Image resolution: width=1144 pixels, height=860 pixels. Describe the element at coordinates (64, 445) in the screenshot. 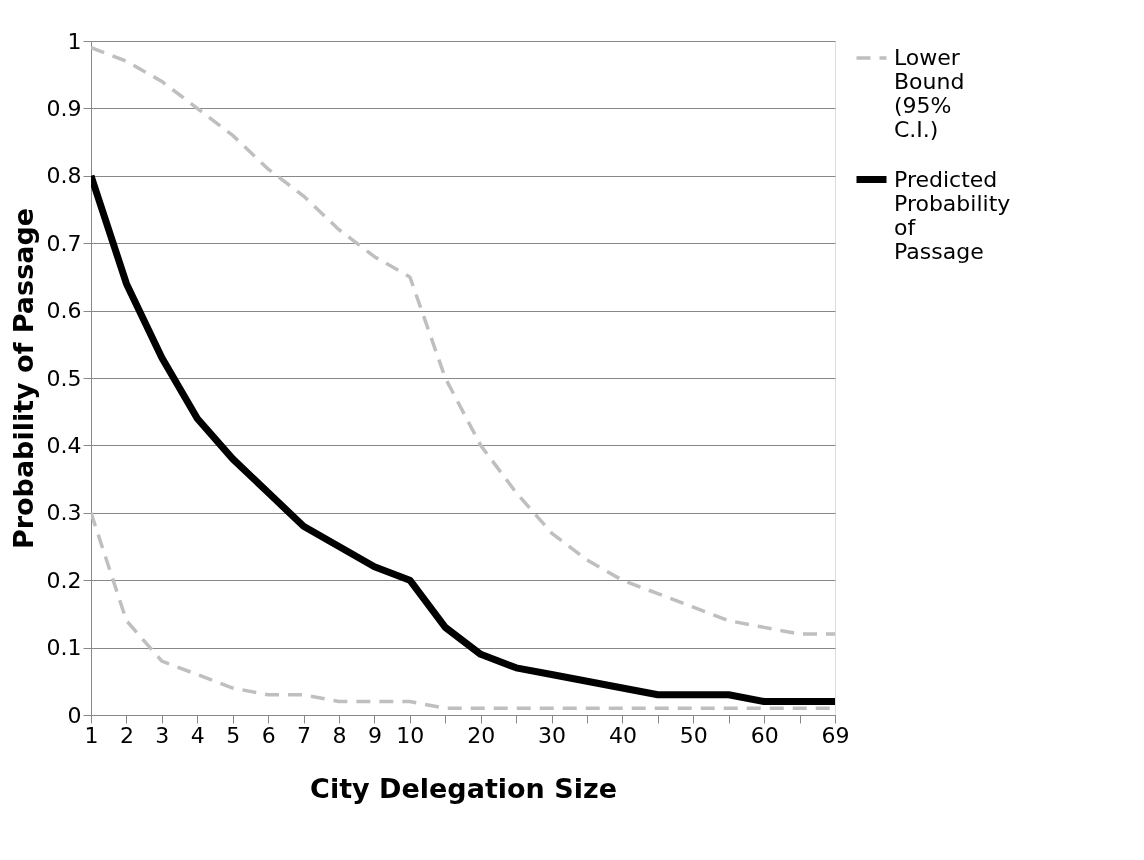

I see `y-tick-label: 0.4` at that location.